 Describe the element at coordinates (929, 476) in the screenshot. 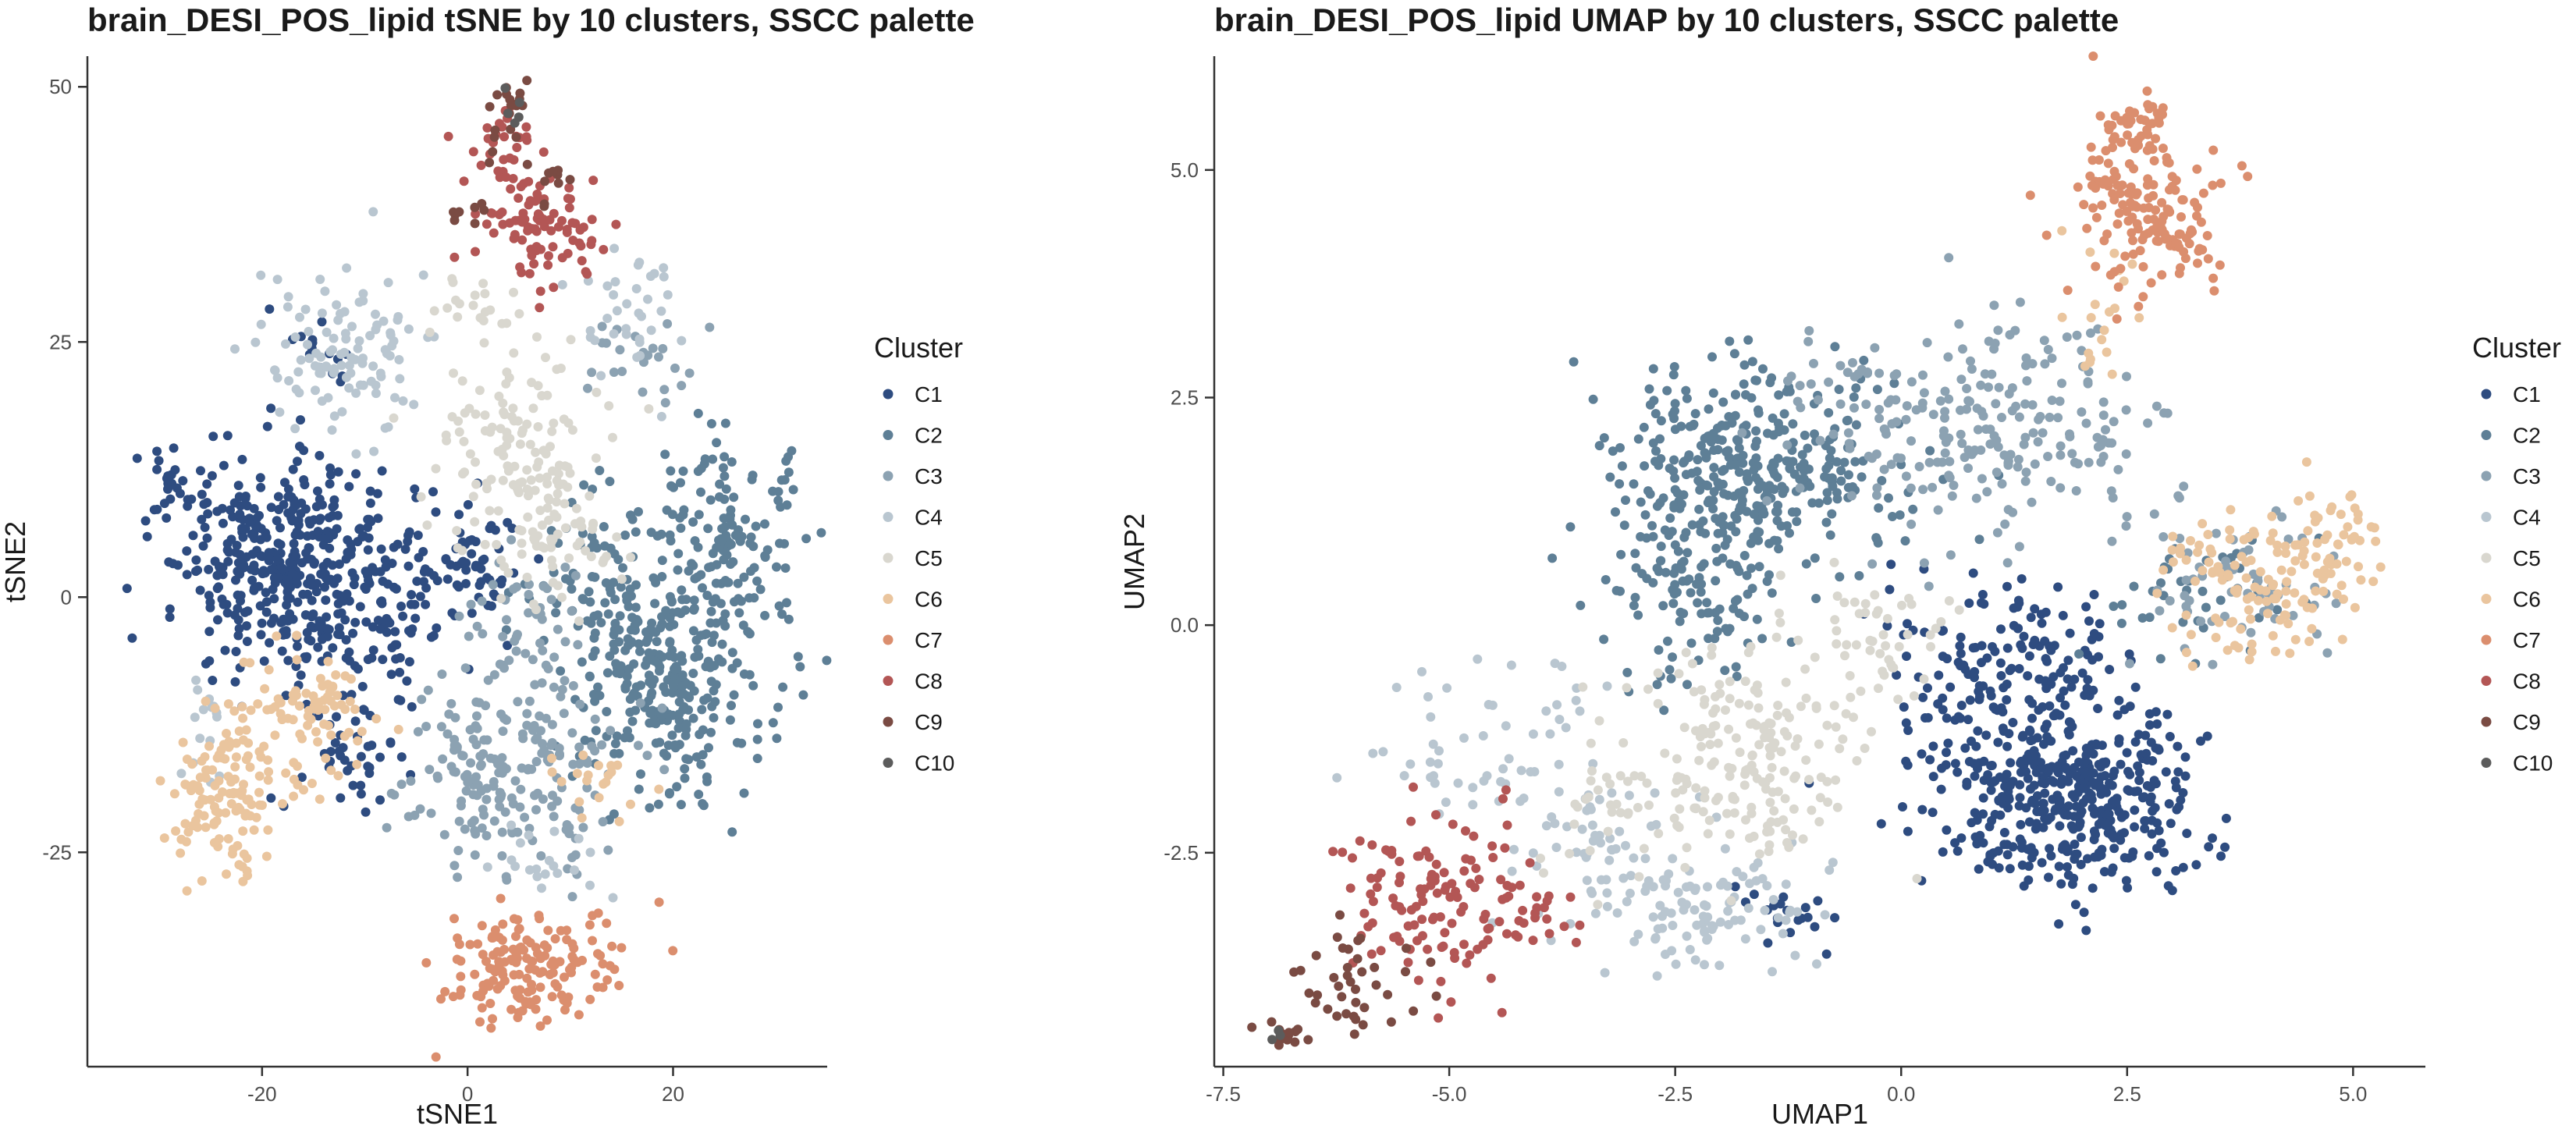

I see `legend-label-c3: C3` at that location.